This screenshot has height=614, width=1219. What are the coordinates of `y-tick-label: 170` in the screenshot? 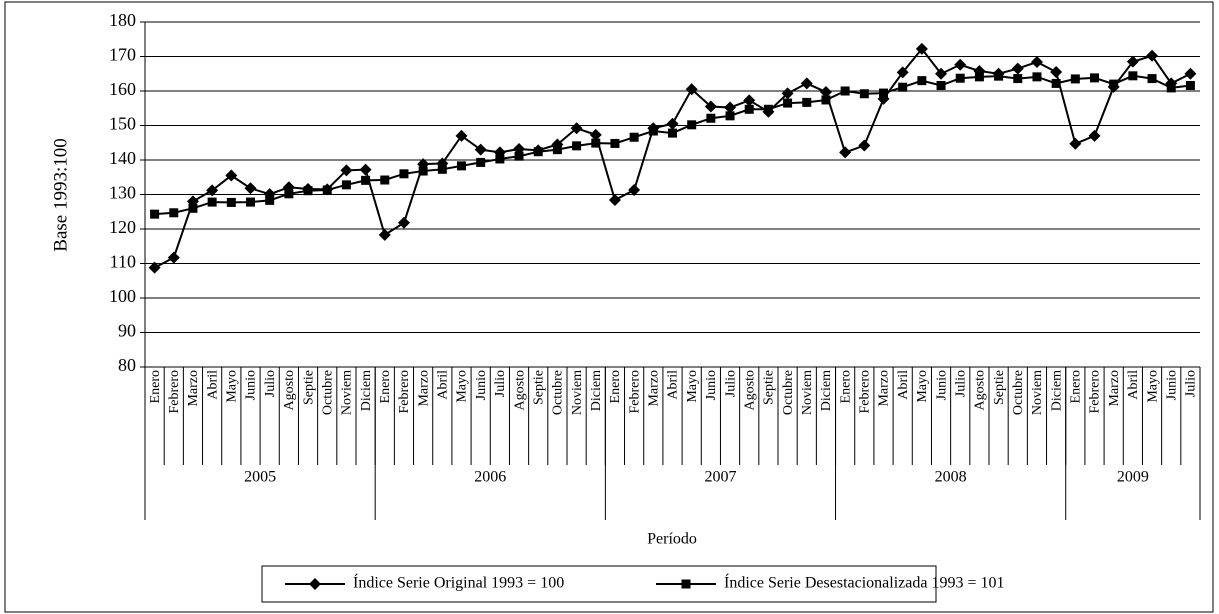 It's located at (122, 55).